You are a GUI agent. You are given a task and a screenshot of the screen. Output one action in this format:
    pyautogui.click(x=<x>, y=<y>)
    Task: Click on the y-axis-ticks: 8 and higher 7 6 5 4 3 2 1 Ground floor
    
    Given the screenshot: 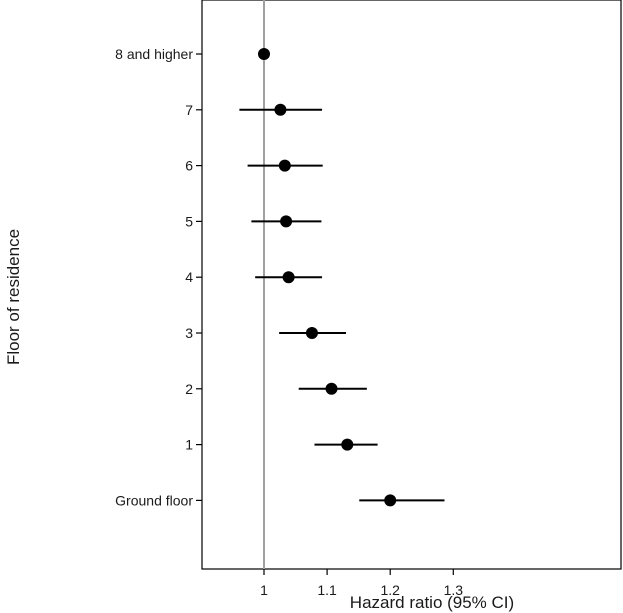 What is the action you would take?
    pyautogui.click(x=158, y=277)
    